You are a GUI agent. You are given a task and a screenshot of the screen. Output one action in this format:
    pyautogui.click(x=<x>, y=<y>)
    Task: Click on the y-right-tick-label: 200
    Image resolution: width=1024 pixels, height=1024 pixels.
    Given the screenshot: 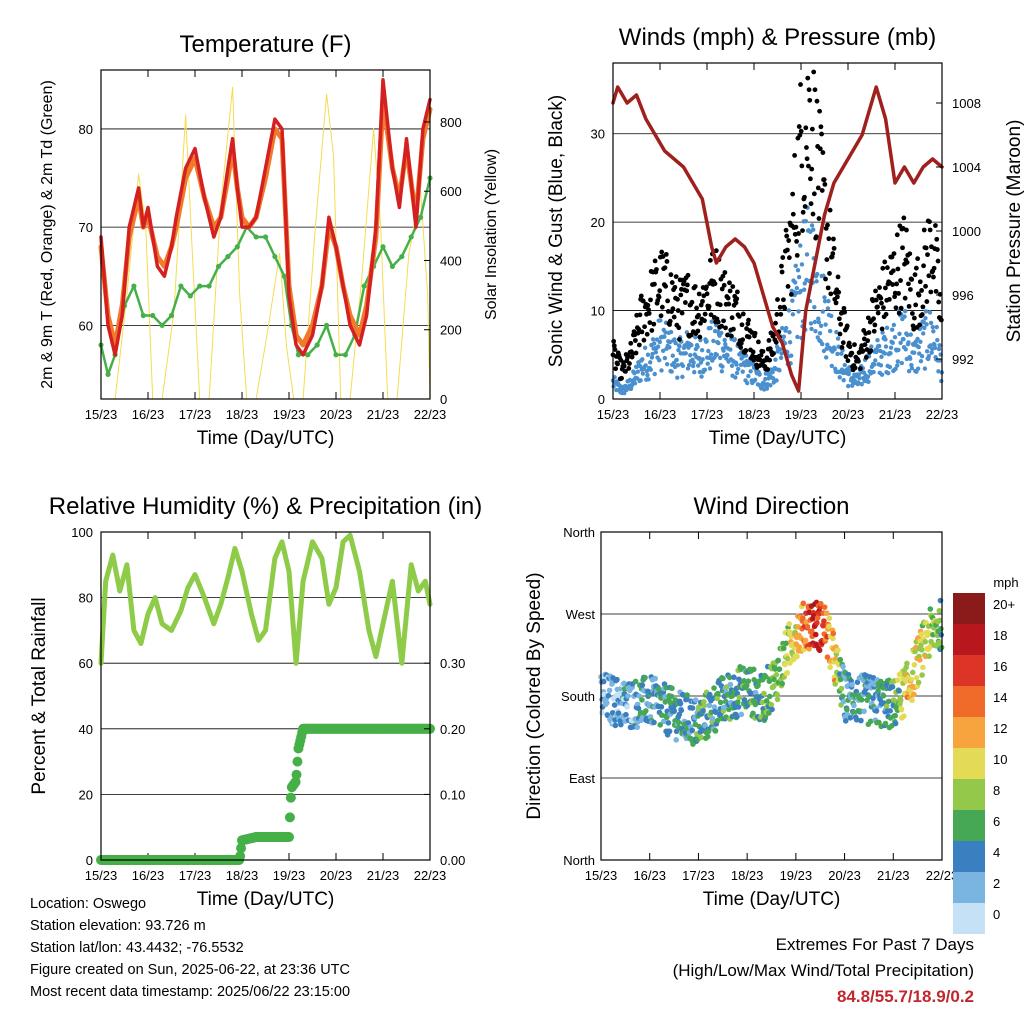 What is the action you would take?
    pyautogui.click(x=451, y=330)
    